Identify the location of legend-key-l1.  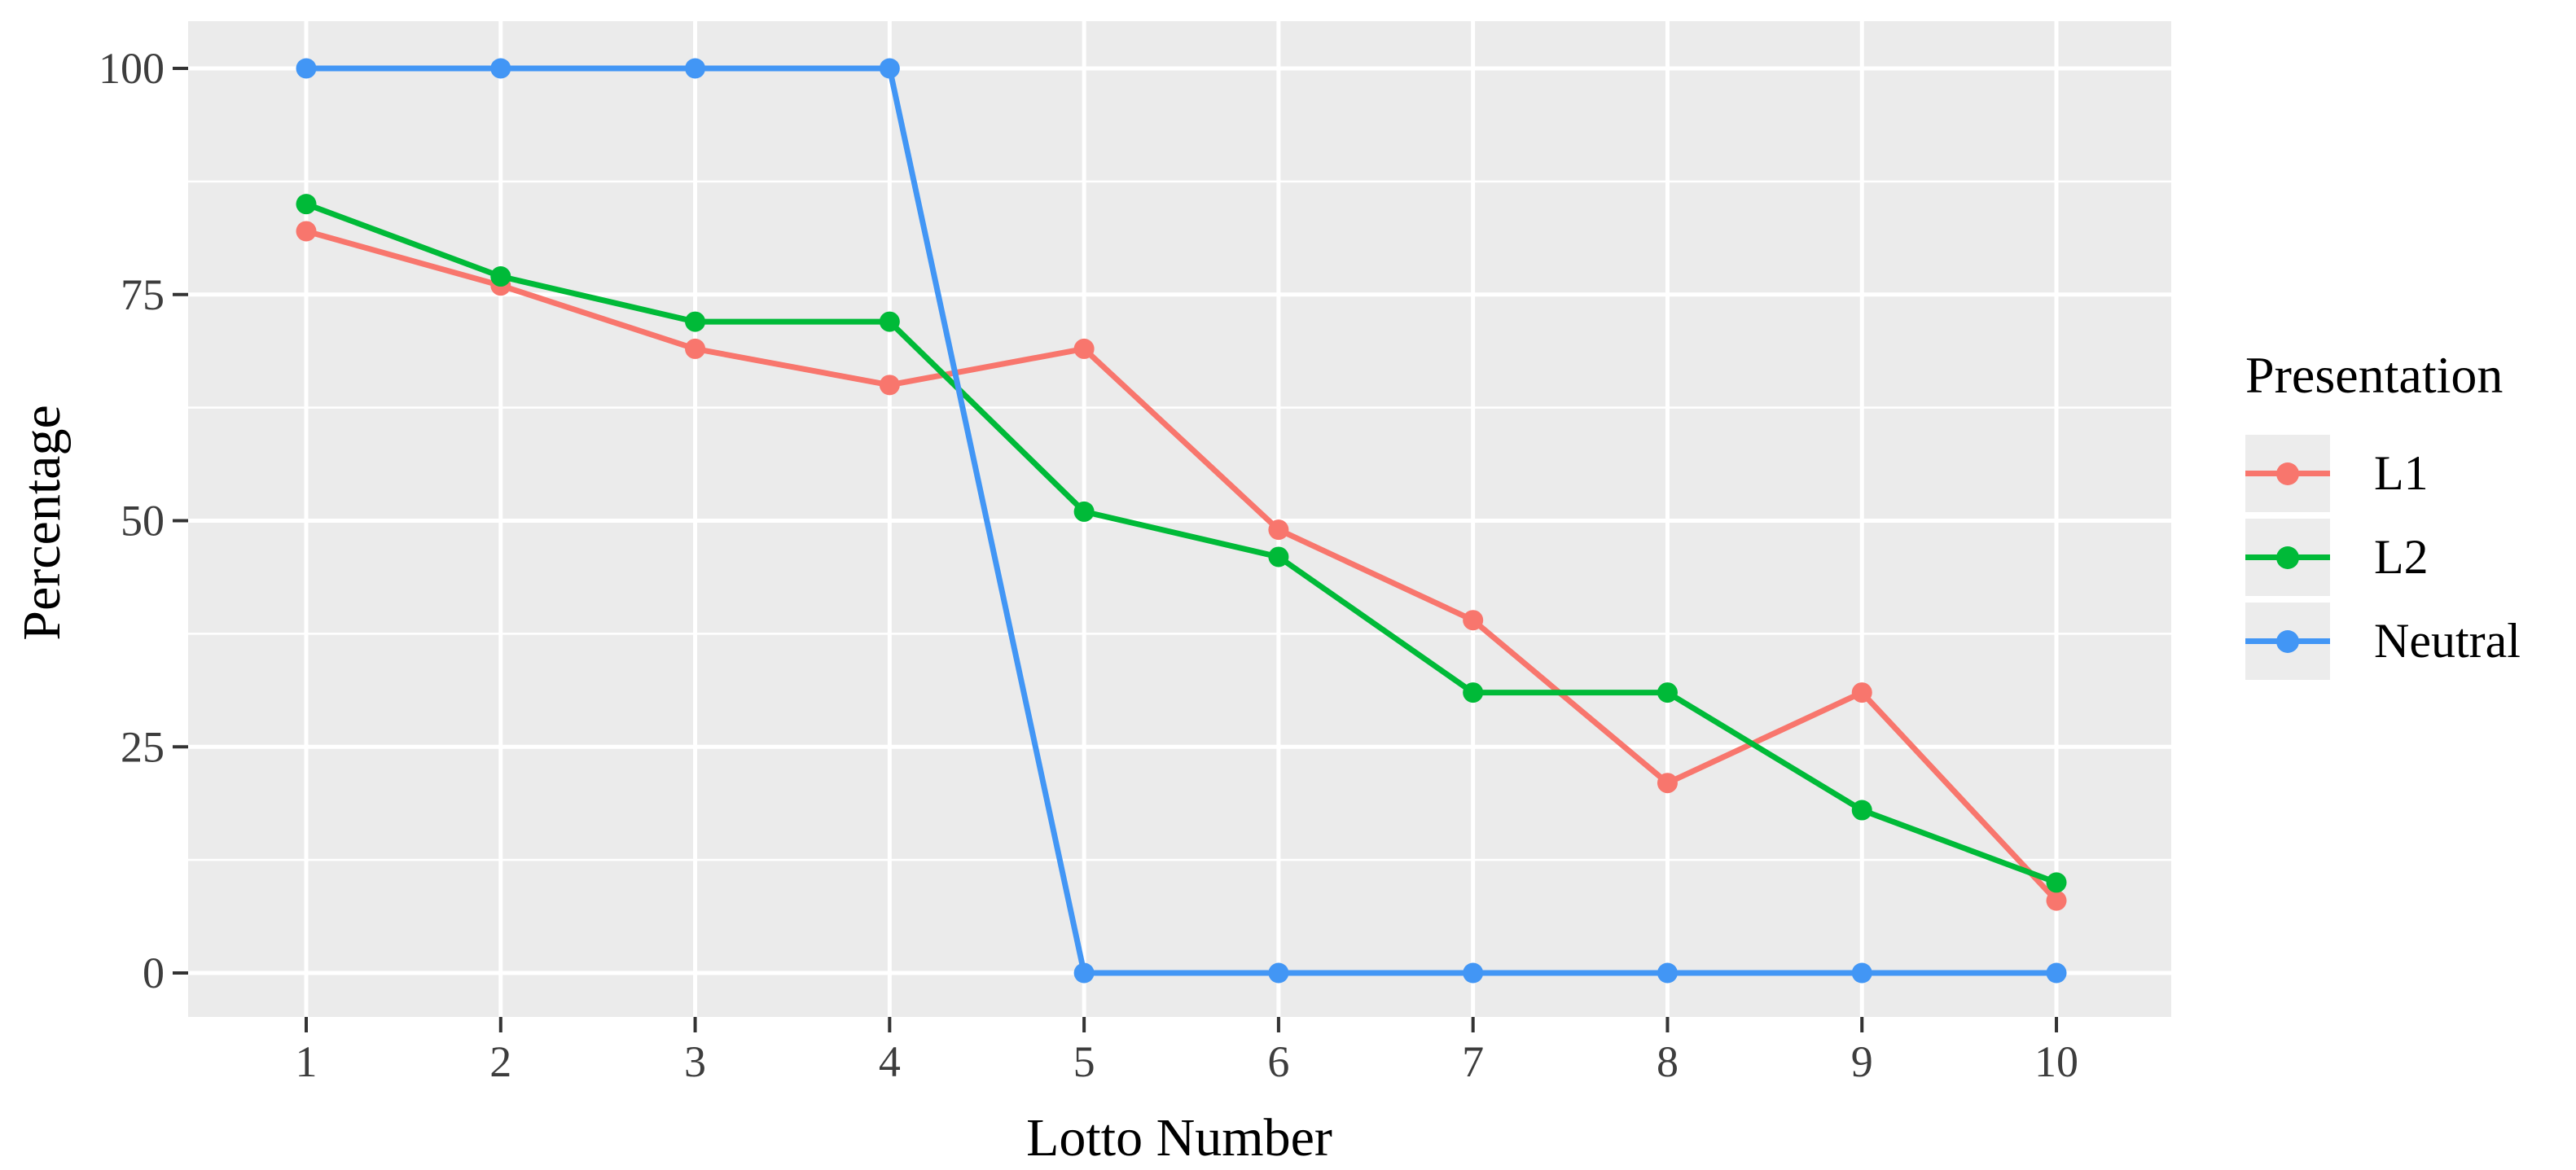
(2287, 473).